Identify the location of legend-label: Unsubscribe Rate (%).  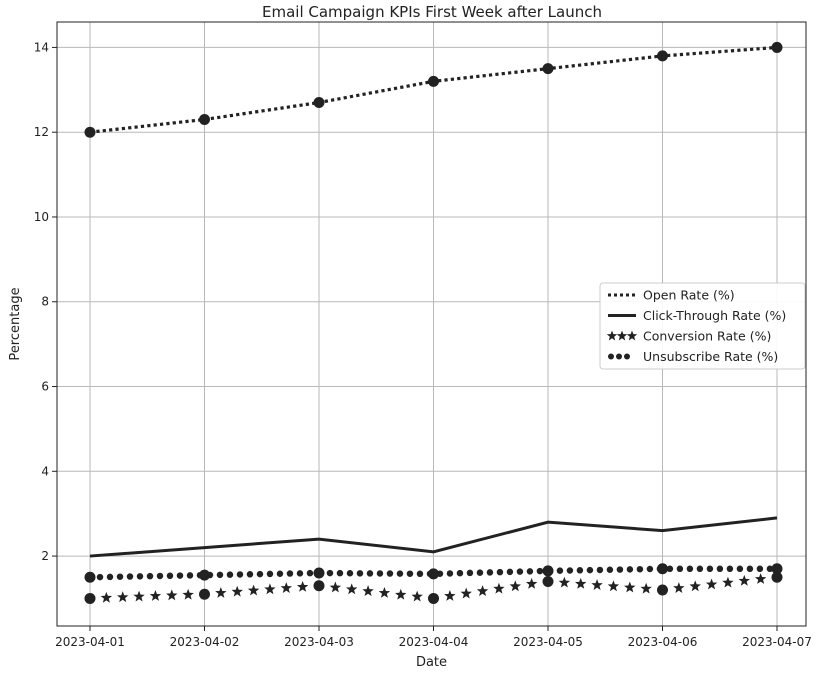
(710, 356).